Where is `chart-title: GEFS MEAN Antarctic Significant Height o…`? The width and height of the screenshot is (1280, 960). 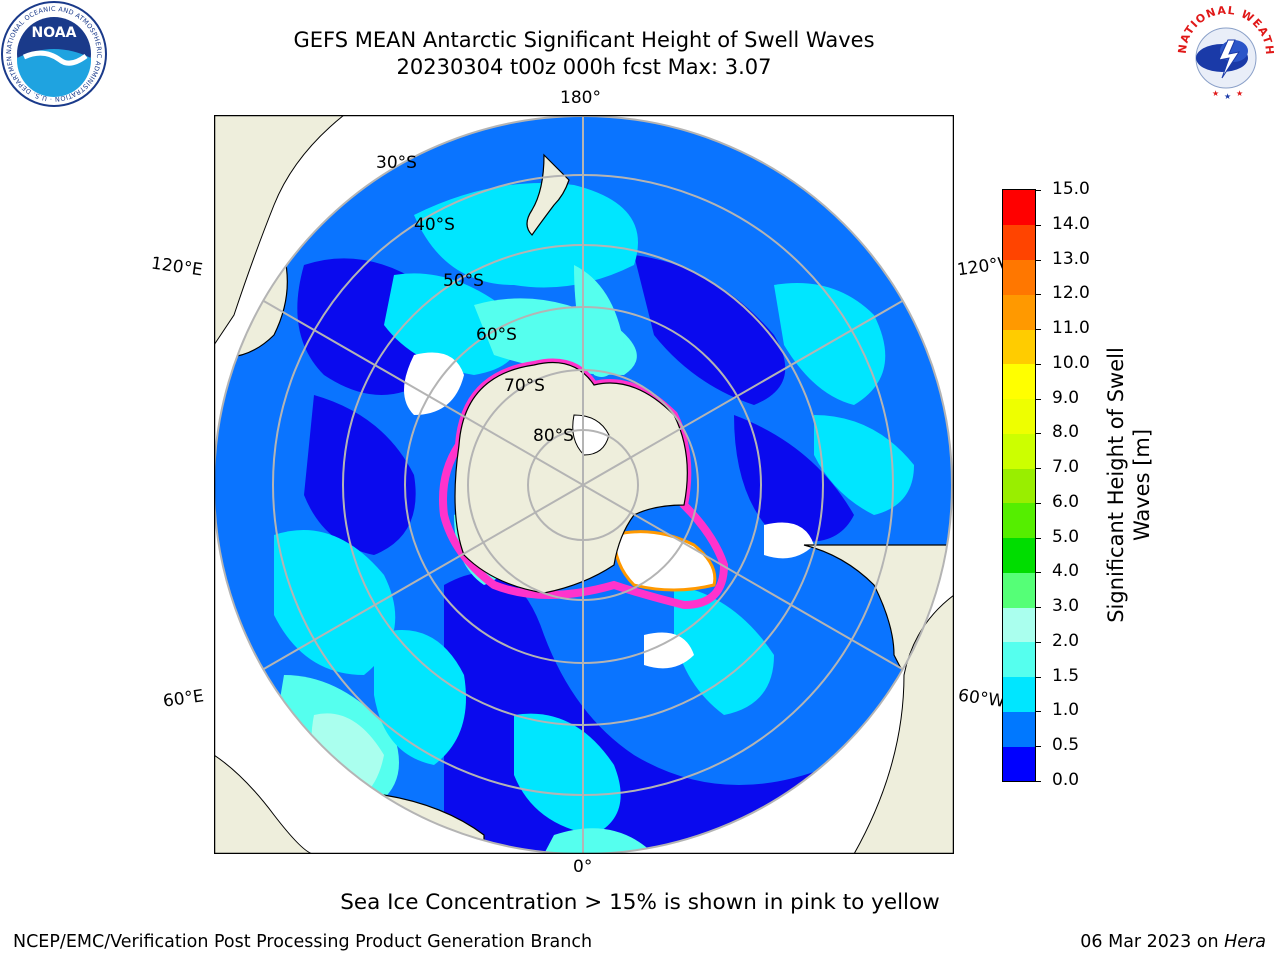
chart-title: GEFS MEAN Antarctic Significant Height o… is located at coordinates (584, 40).